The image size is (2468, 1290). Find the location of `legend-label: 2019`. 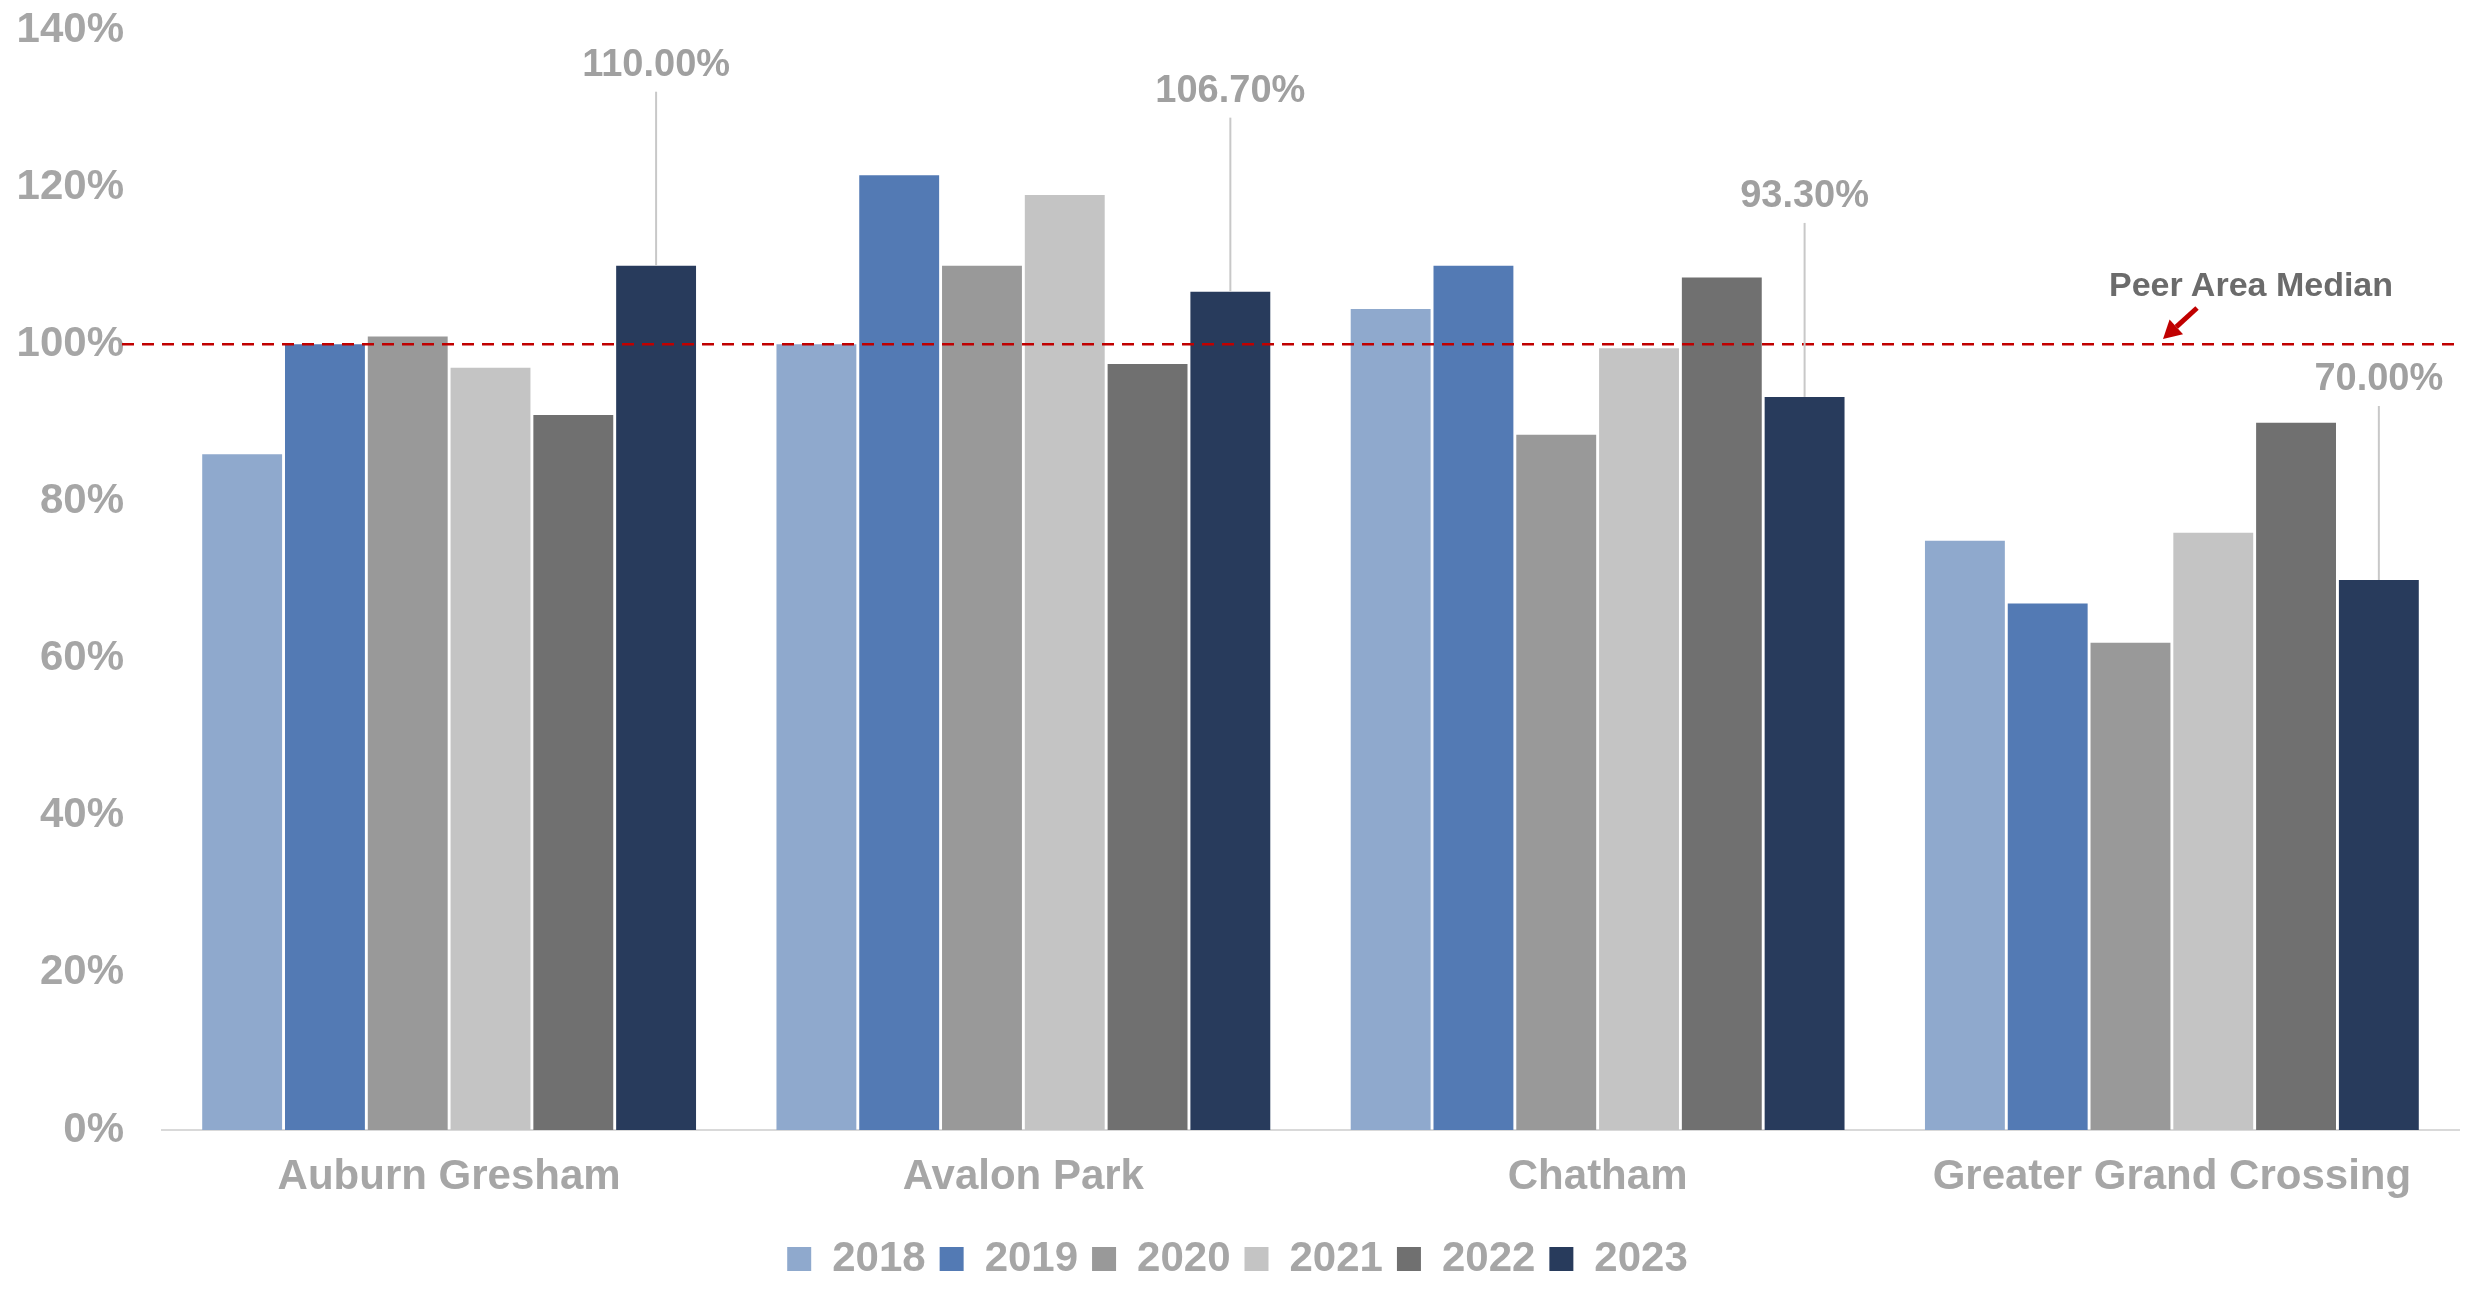

legend-label: 2019 is located at coordinates (1031, 1256).